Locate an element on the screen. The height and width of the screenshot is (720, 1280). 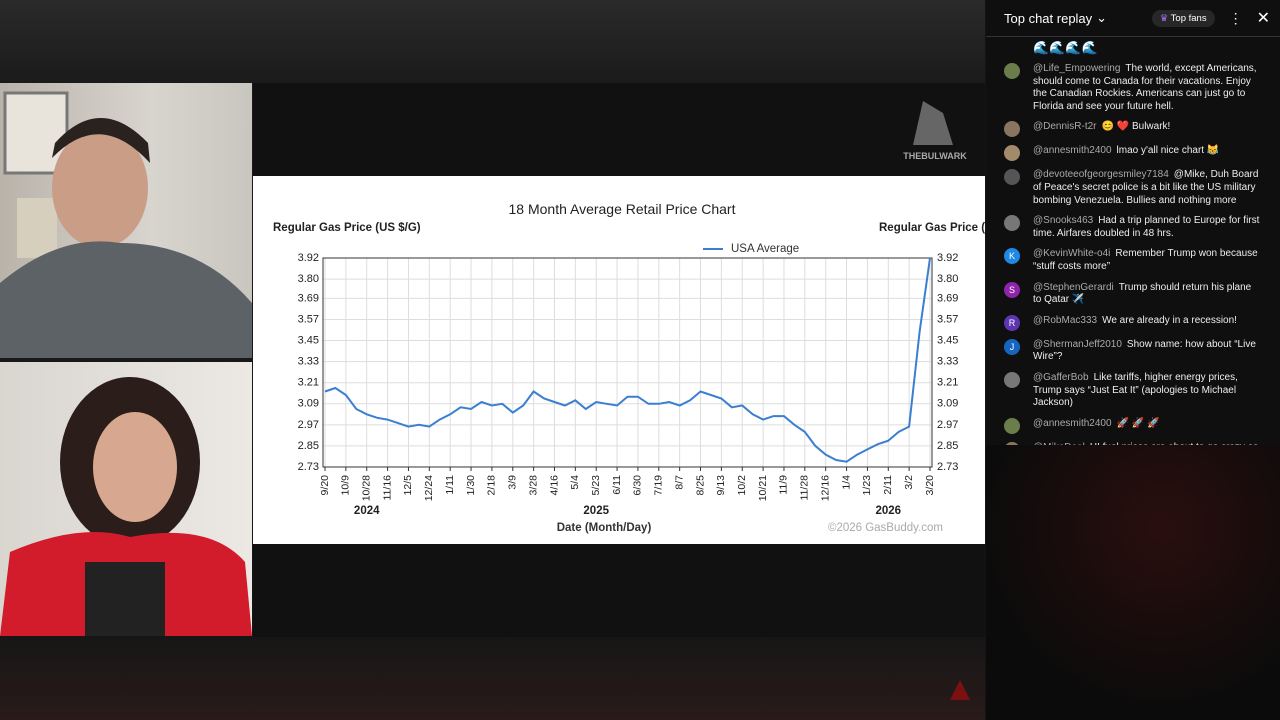
author: @KevinWhite-o4i is located at coordinates (1072, 254).